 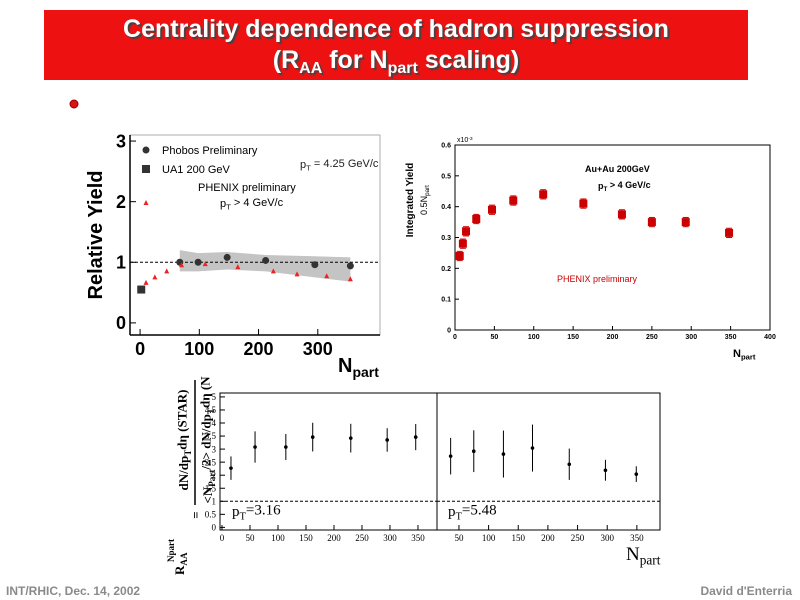 What do you see at coordinates (236, 512) in the screenshot?
I see `annotation-piece: p` at bounding box center [236, 512].